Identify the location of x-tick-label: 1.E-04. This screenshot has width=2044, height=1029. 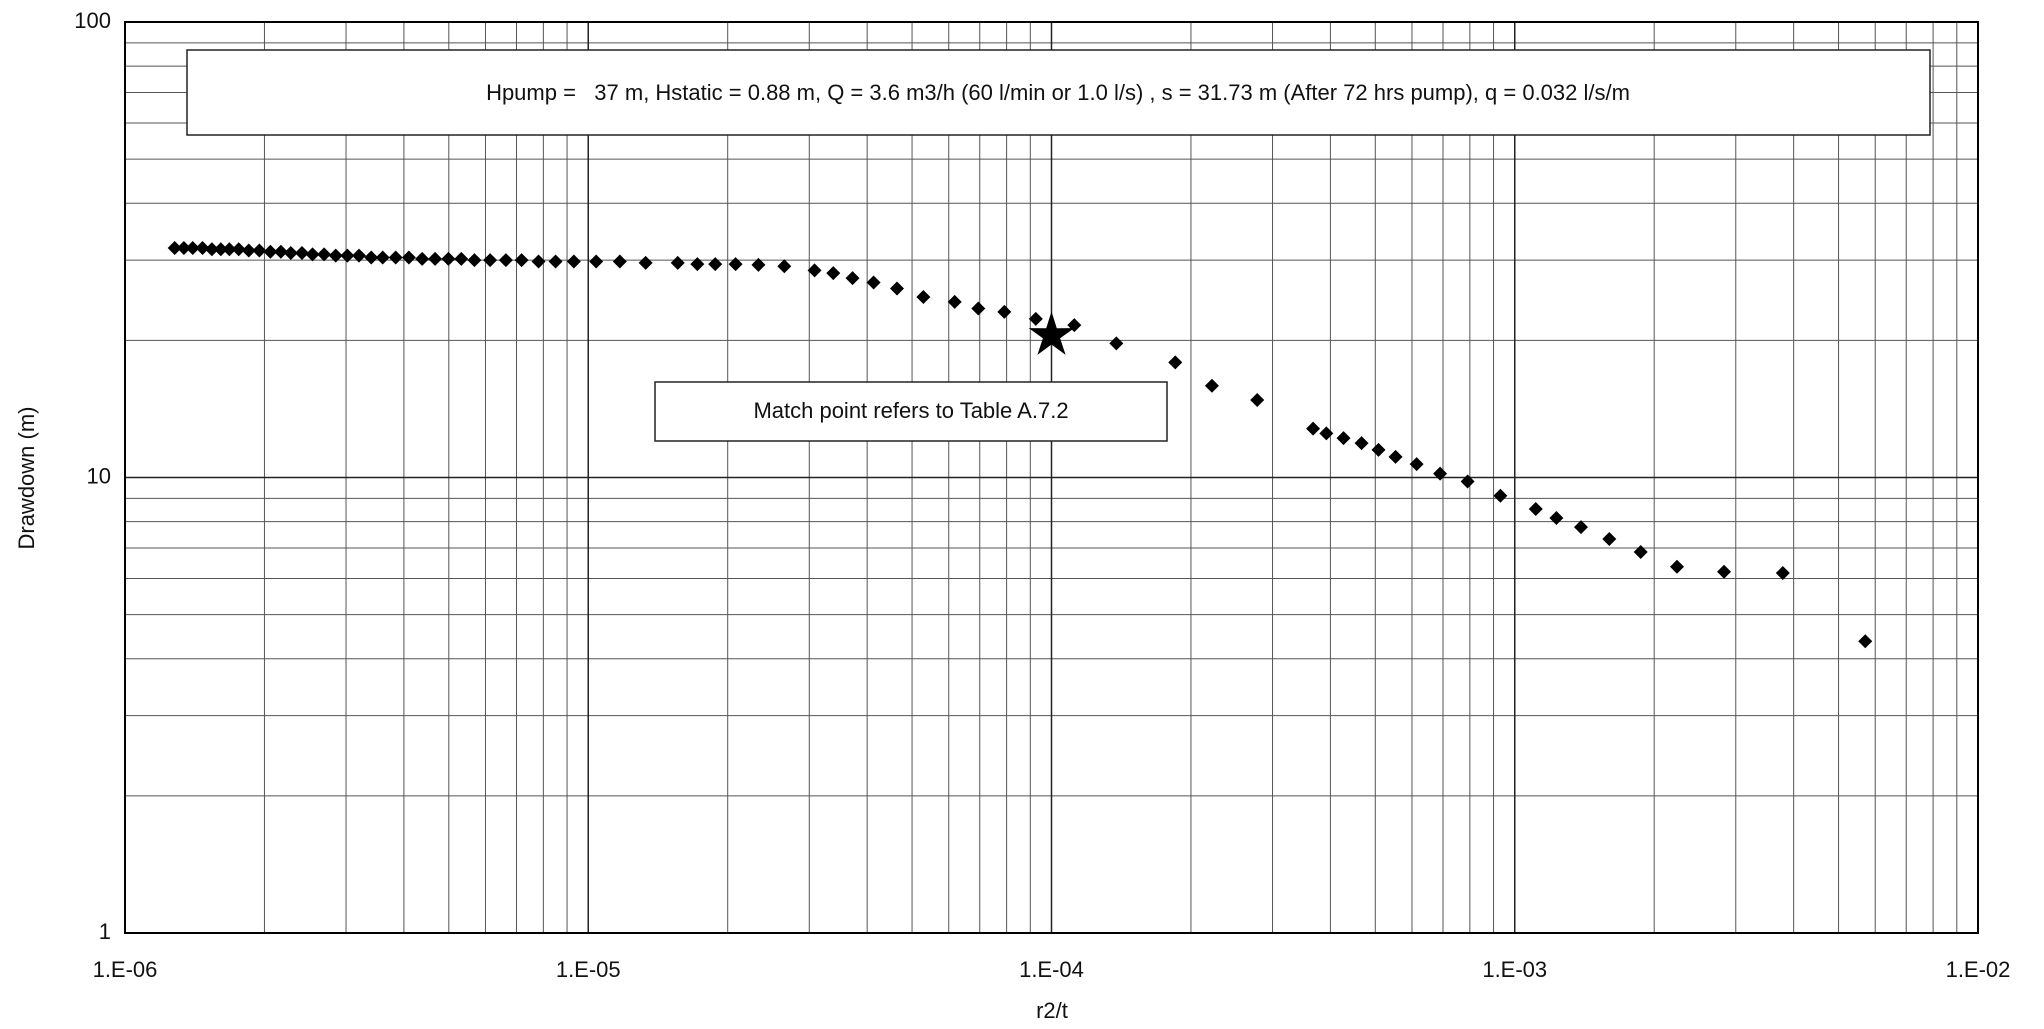
(1051, 969).